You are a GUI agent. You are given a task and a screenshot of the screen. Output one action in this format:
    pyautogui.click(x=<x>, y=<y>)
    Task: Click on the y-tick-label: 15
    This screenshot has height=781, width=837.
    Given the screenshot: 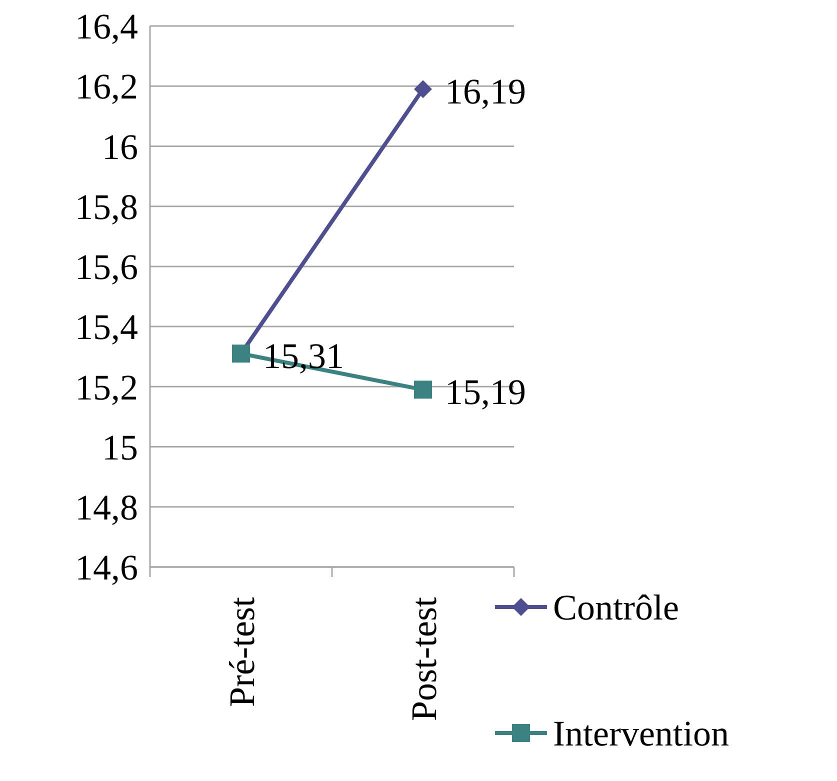 What is the action you would take?
    pyautogui.click(x=120, y=447)
    